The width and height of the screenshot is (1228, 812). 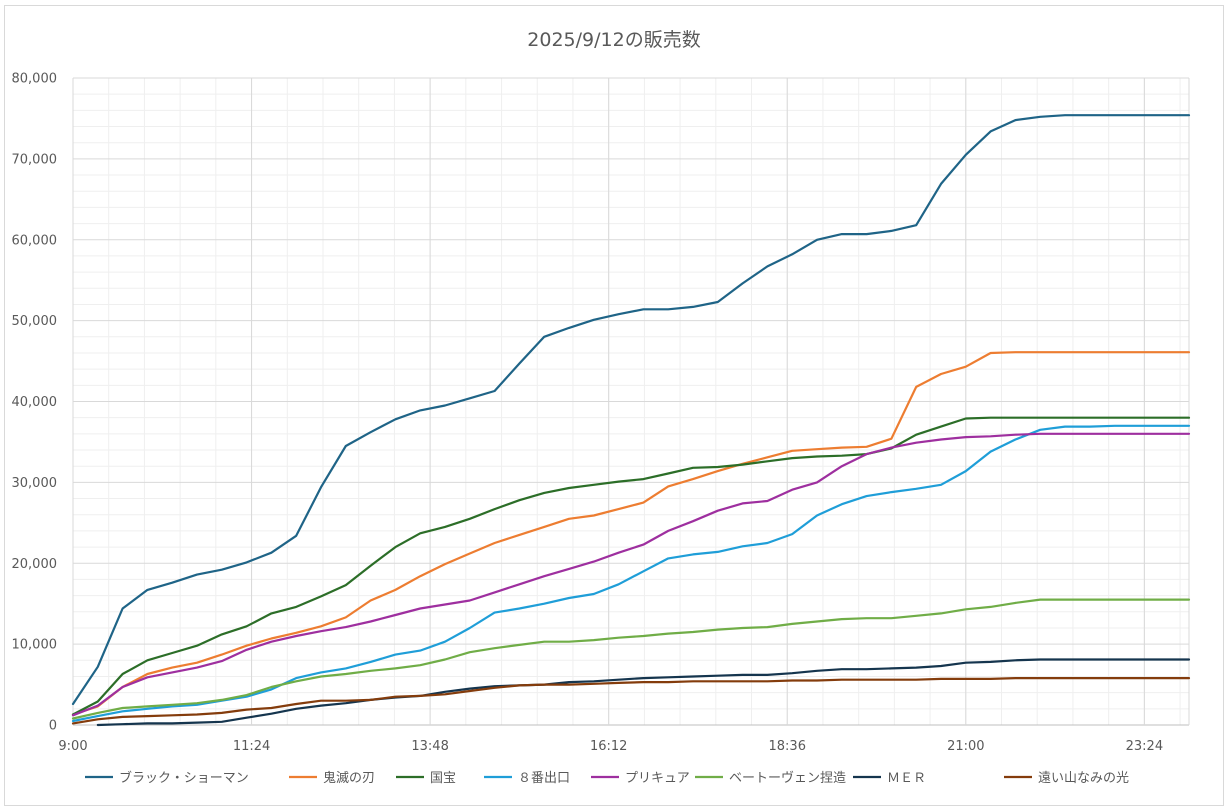 What do you see at coordinates (35, 645) in the screenshot?
I see `y-tick-label: 10,000` at bounding box center [35, 645].